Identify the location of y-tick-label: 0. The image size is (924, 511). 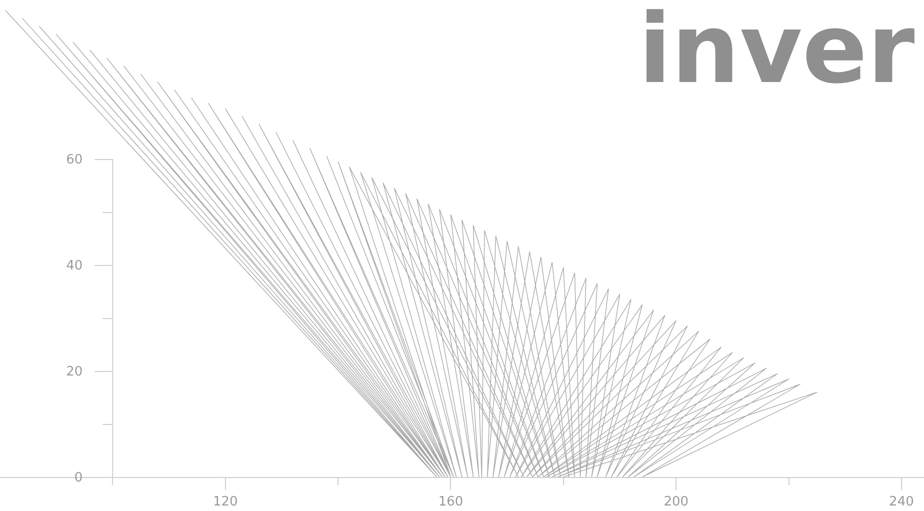
(78, 478).